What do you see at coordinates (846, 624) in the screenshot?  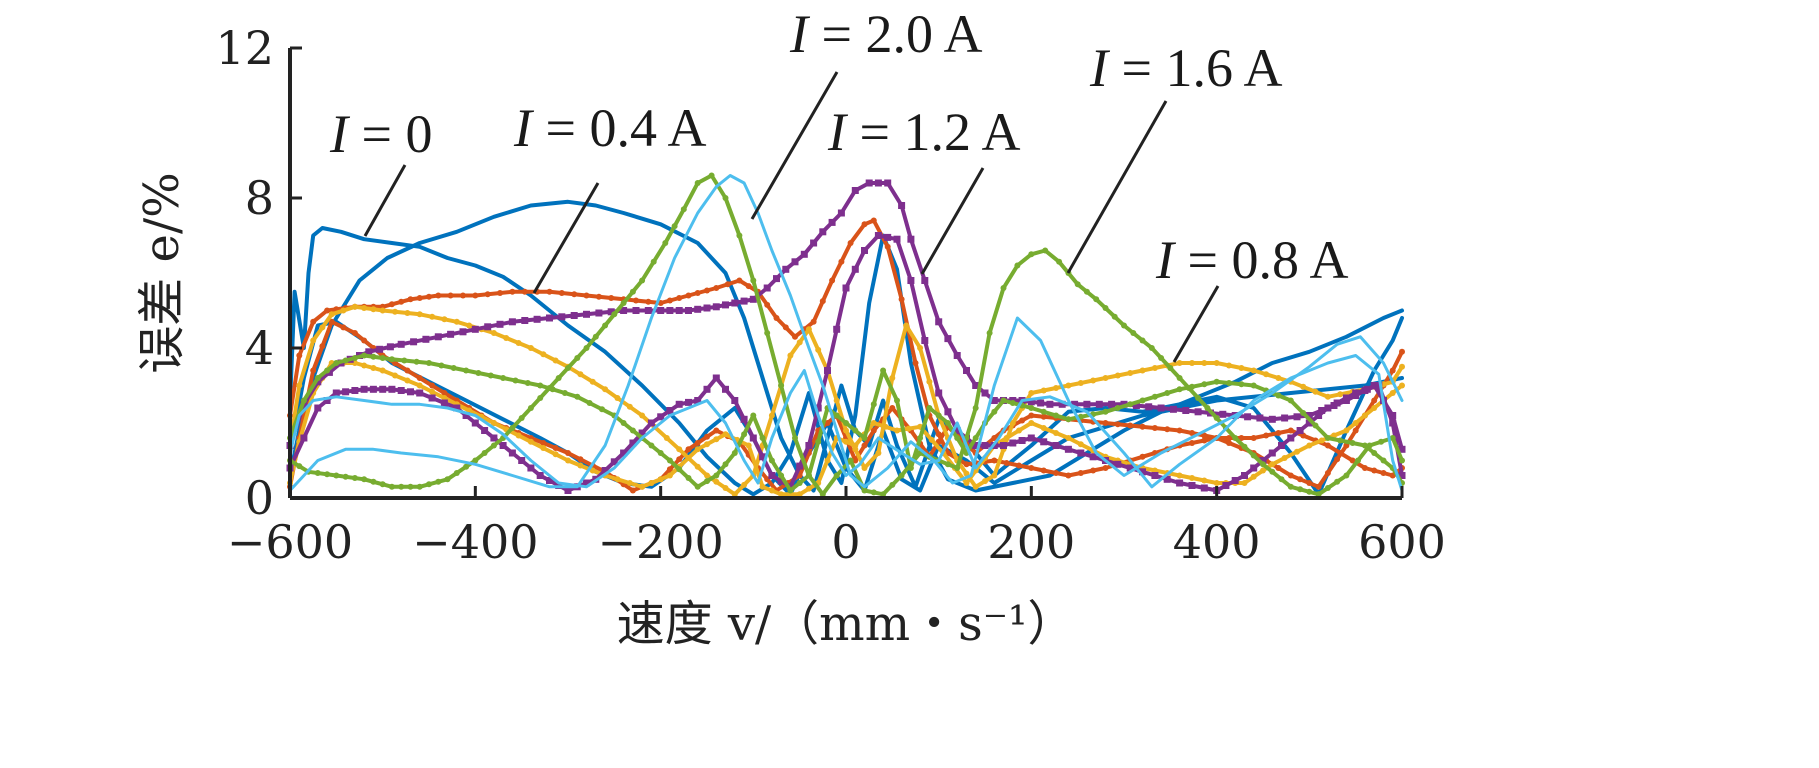 I see `x-axis-label: 速度 v/（mm・s⁻¹）` at bounding box center [846, 624].